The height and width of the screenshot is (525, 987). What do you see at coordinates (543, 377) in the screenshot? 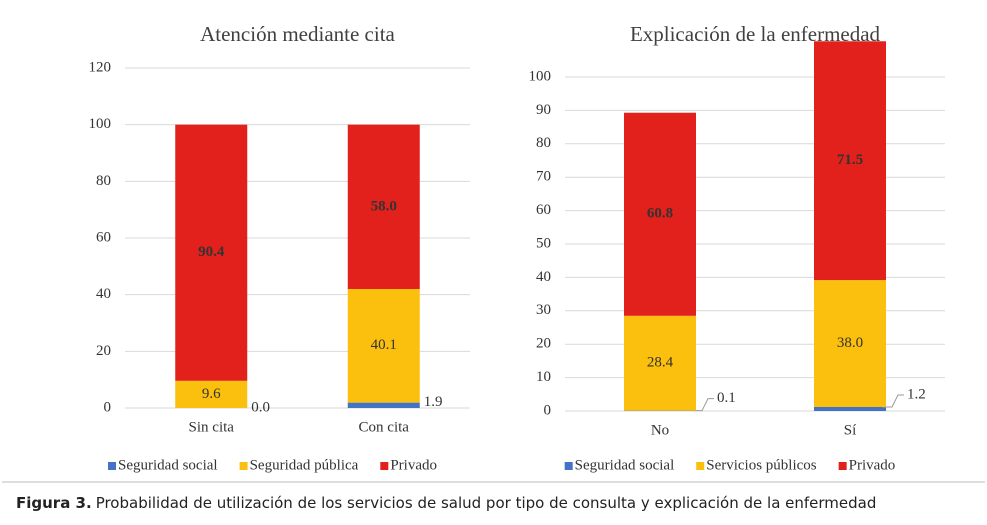
I see `y-tick-label: 10` at bounding box center [543, 377].